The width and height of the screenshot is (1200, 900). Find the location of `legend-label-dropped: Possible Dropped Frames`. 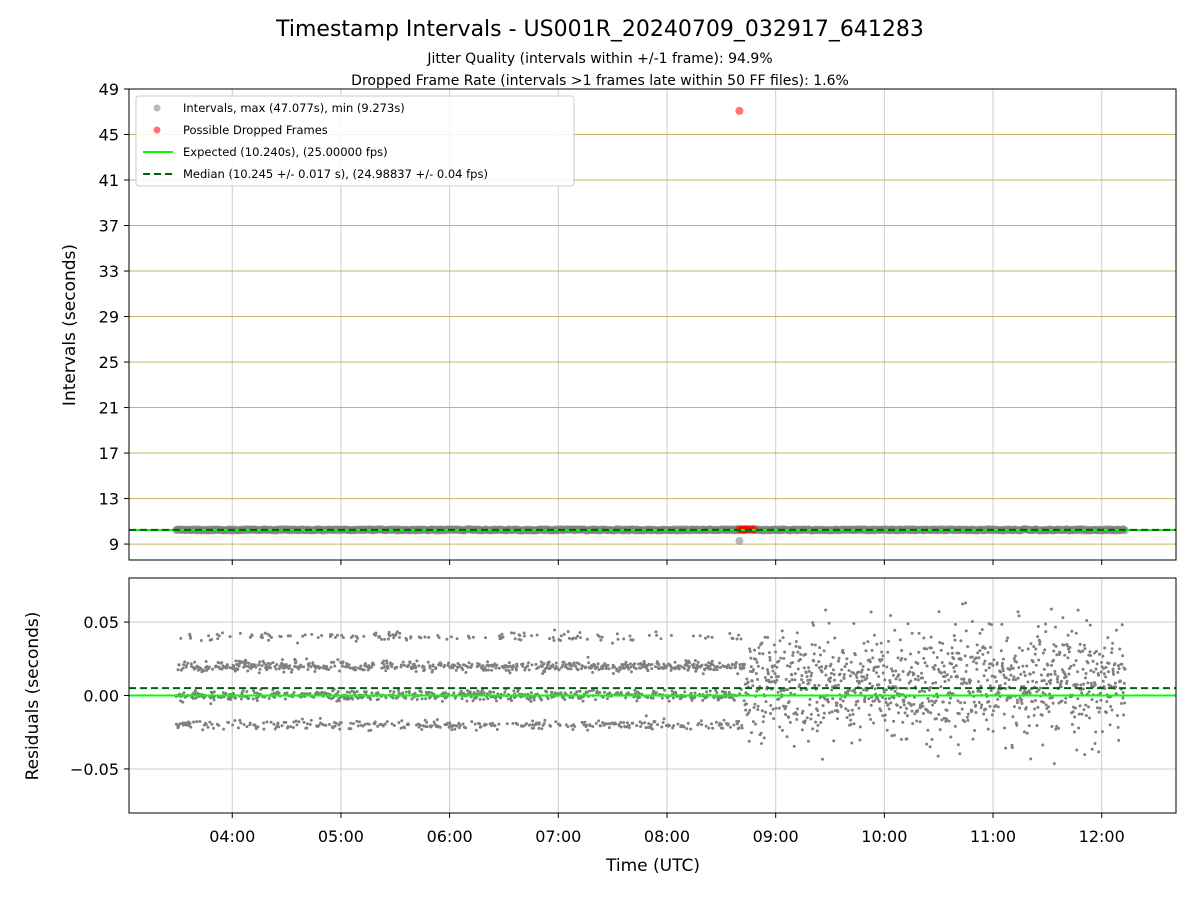

legend-label-dropped: Possible Dropped Frames is located at coordinates (255, 130).